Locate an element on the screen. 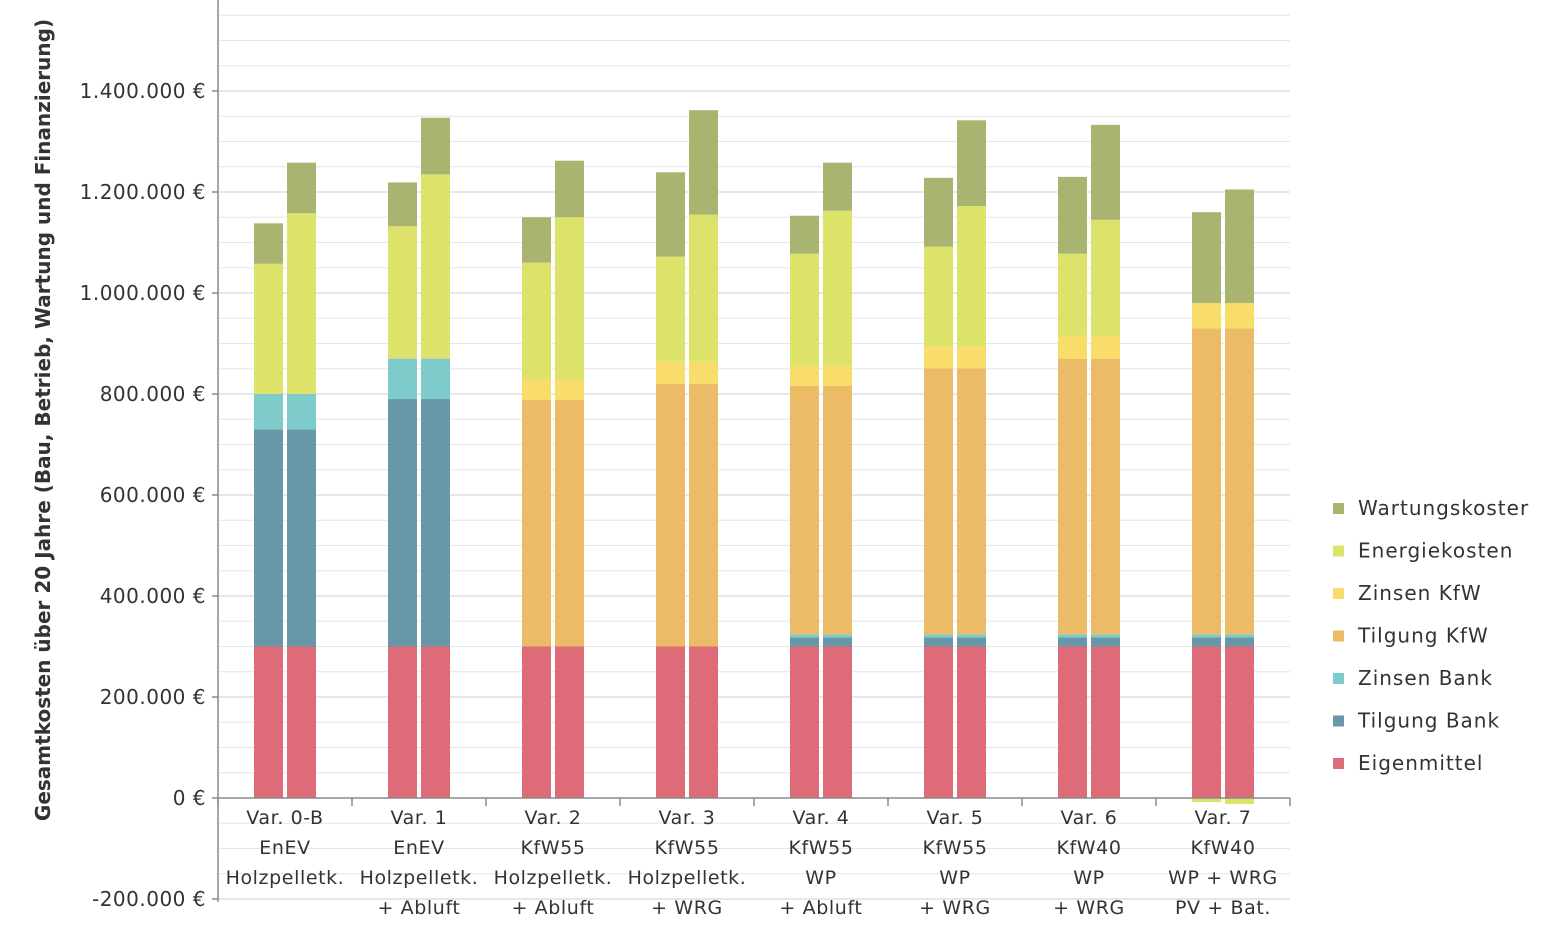 This screenshot has width=1553, height=940. legend-label: Tilgung Bank is located at coordinates (1428, 721).